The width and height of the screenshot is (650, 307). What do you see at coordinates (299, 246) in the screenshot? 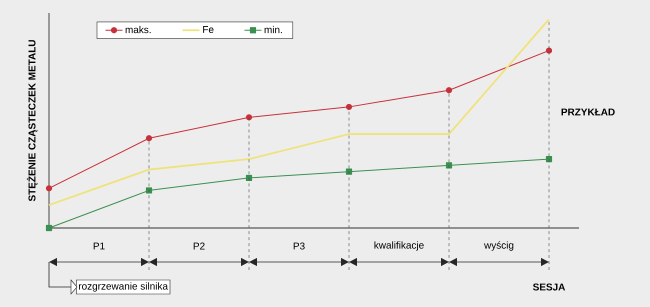
I see `text: P3` at bounding box center [299, 246].